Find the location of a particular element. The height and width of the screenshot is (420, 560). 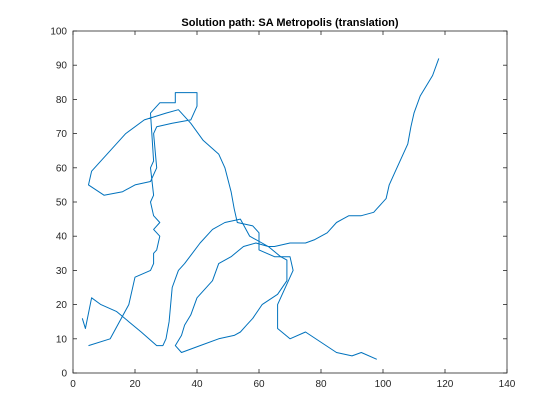

y-tick-label: 60 is located at coordinates (62, 168).